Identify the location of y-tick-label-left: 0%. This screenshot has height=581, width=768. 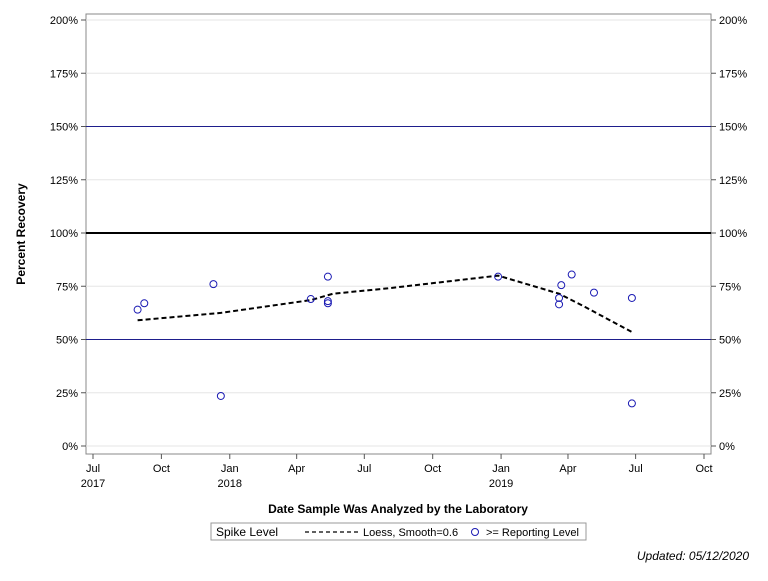
(70, 447).